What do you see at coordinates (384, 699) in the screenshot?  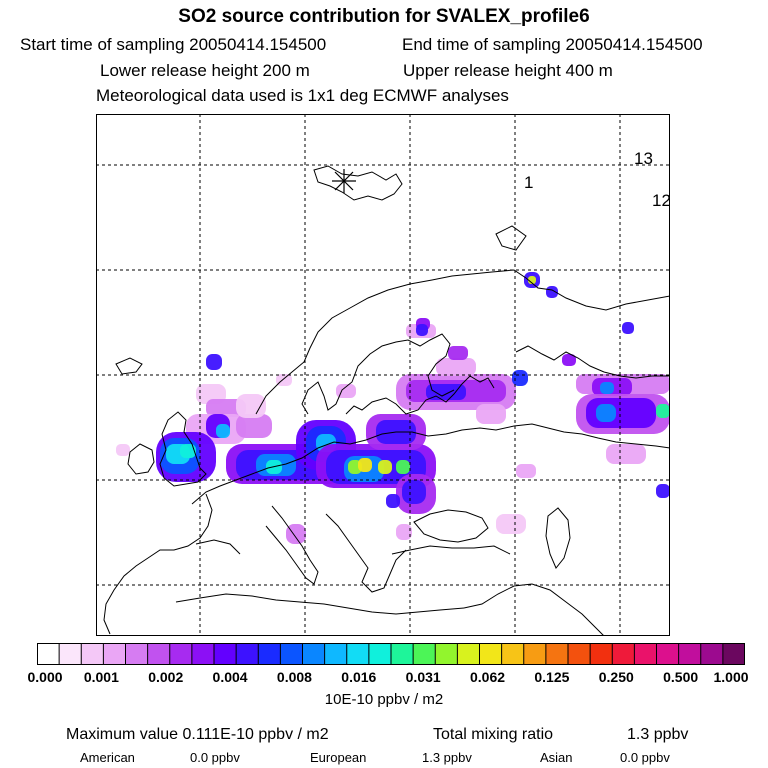 I see `colorbar-units: 10E-10 ppbv / m2` at bounding box center [384, 699].